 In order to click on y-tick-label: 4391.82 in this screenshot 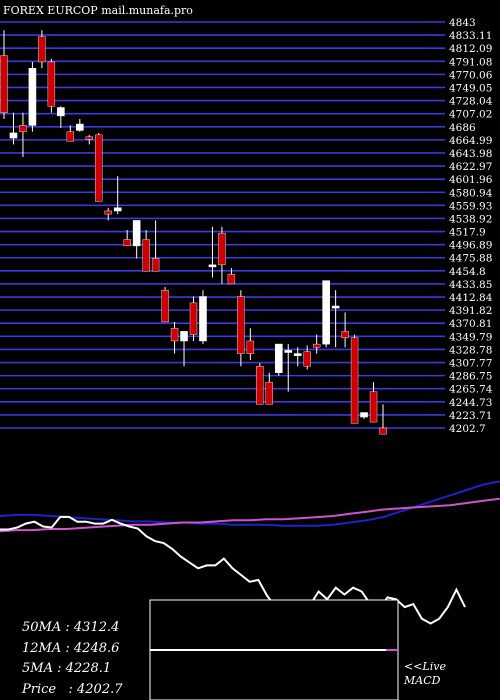, I will do `click(470, 311)`.